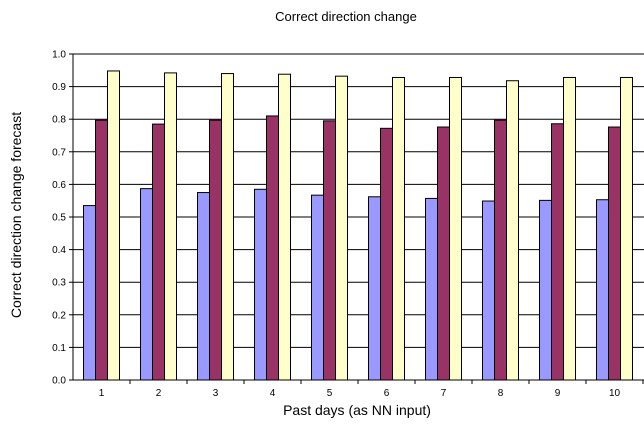  I want to click on y-axis-label: Correct direction change forecast, so click(16, 215).